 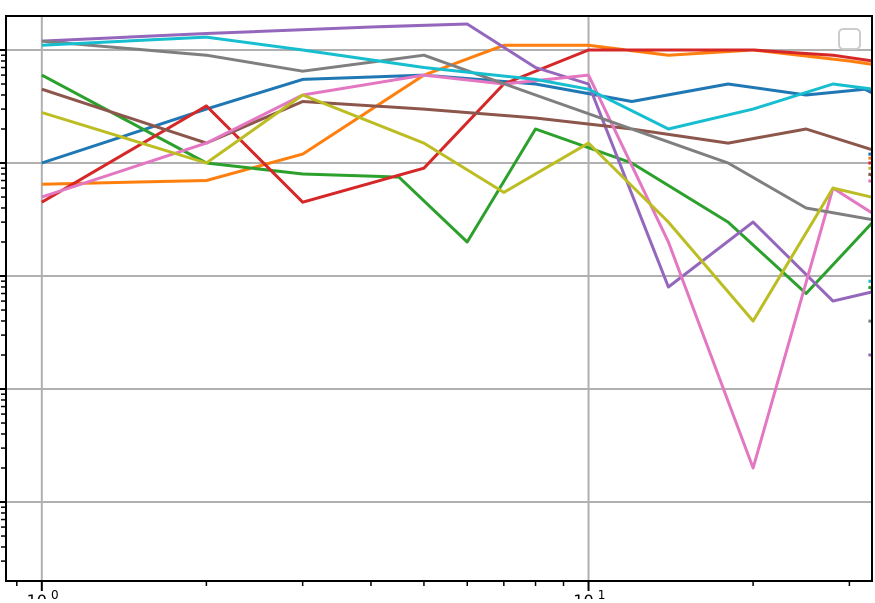 I want to click on x-tick-label-0: 10, so click(x=37, y=595).